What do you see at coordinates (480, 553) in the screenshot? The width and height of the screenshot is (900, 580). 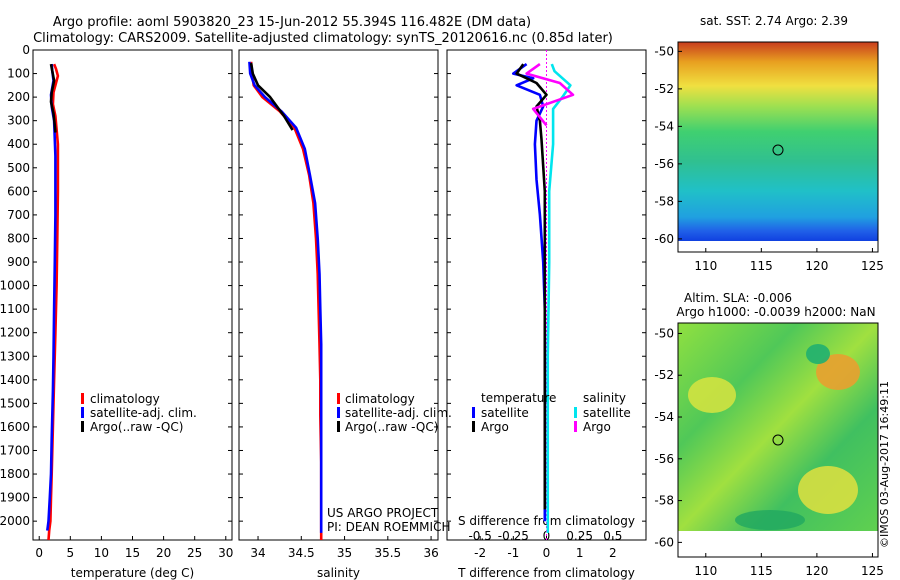 I see `x-tick-label: -2` at bounding box center [480, 553].